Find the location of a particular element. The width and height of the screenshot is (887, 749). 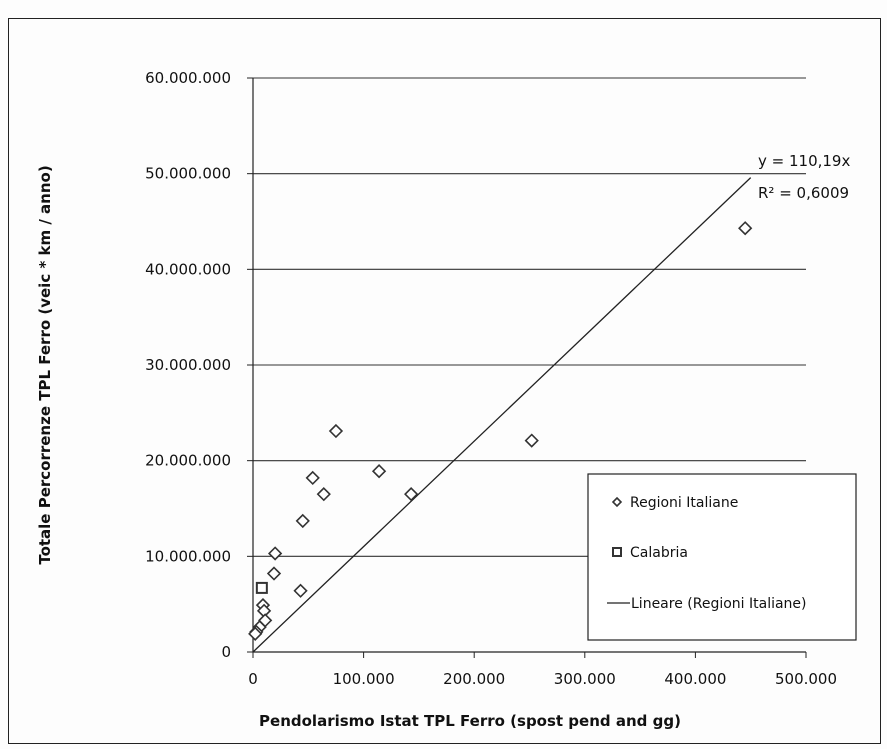

legend-marker-diamond is located at coordinates (617, 502).